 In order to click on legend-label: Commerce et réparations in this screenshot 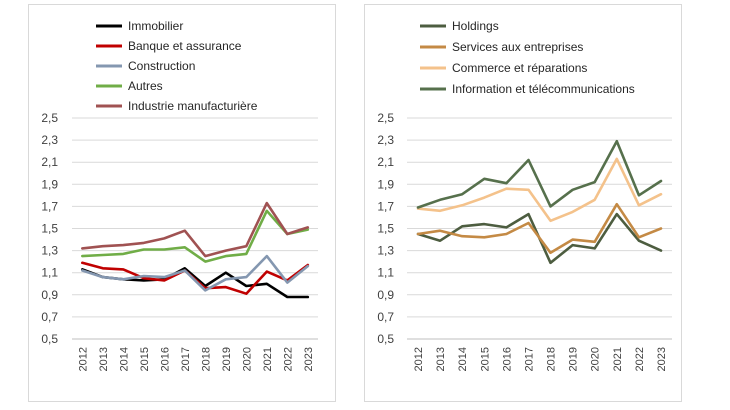, I will do `click(519, 68)`.